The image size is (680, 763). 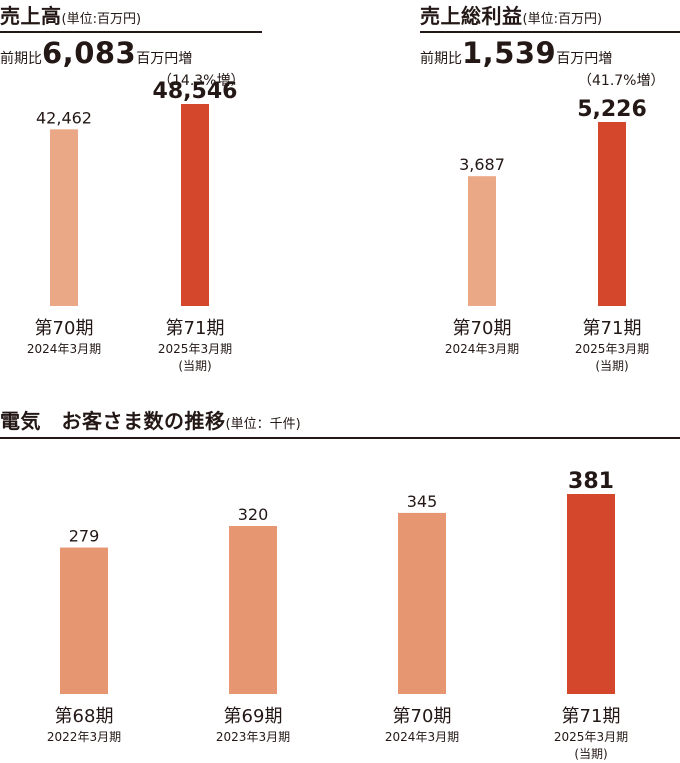 What do you see at coordinates (84, 737) in the screenshot?
I see `date-label: 2022年3月期` at bounding box center [84, 737].